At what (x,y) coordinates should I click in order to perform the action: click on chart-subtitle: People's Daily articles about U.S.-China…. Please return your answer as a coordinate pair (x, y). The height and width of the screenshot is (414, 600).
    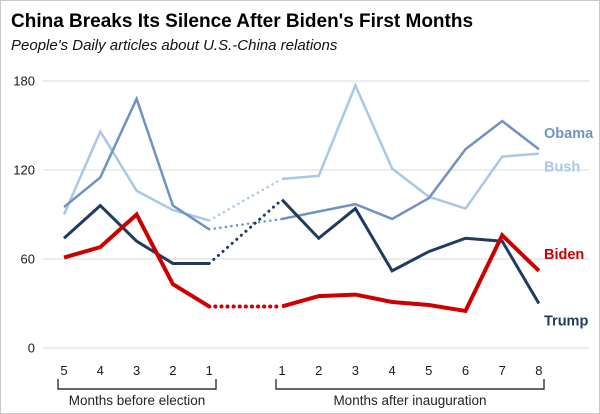
    Looking at the image, I should click on (174, 45).